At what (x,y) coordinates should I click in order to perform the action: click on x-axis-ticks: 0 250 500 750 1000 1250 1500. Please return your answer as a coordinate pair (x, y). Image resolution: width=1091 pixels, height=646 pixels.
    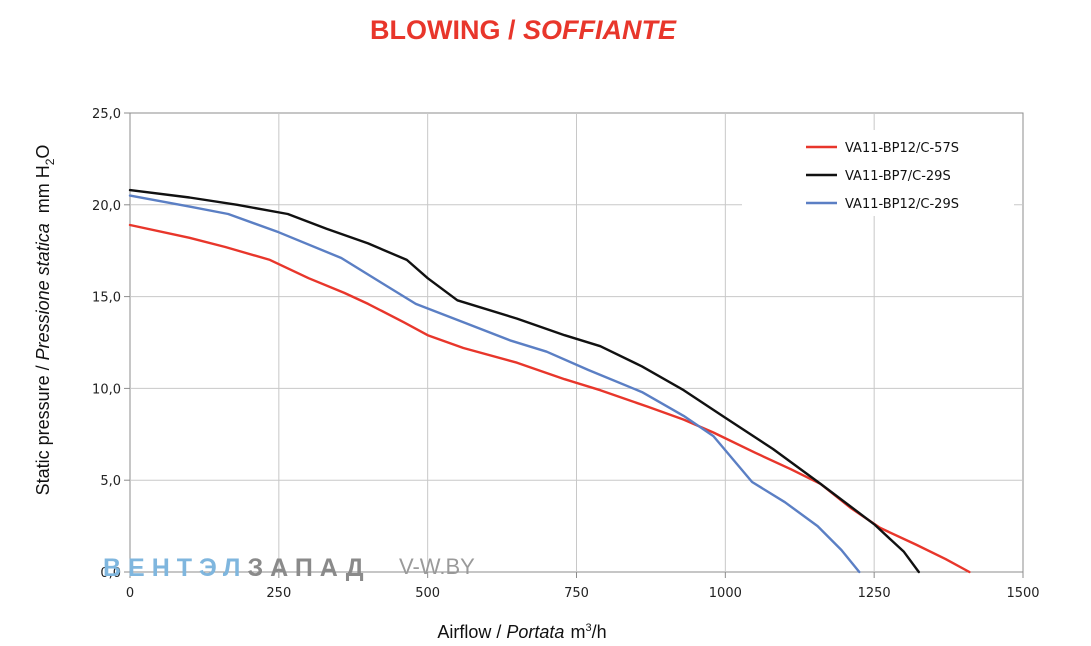
    Looking at the image, I should click on (583, 586).